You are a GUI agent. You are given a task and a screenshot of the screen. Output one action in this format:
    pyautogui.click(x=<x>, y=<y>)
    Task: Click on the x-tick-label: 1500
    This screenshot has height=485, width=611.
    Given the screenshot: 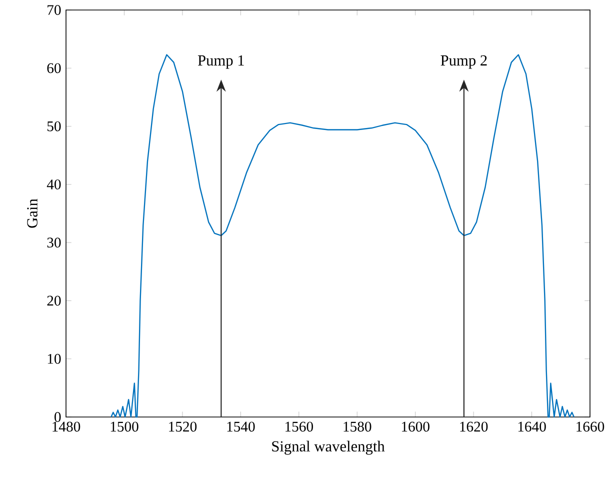 What is the action you would take?
    pyautogui.click(x=124, y=427)
    